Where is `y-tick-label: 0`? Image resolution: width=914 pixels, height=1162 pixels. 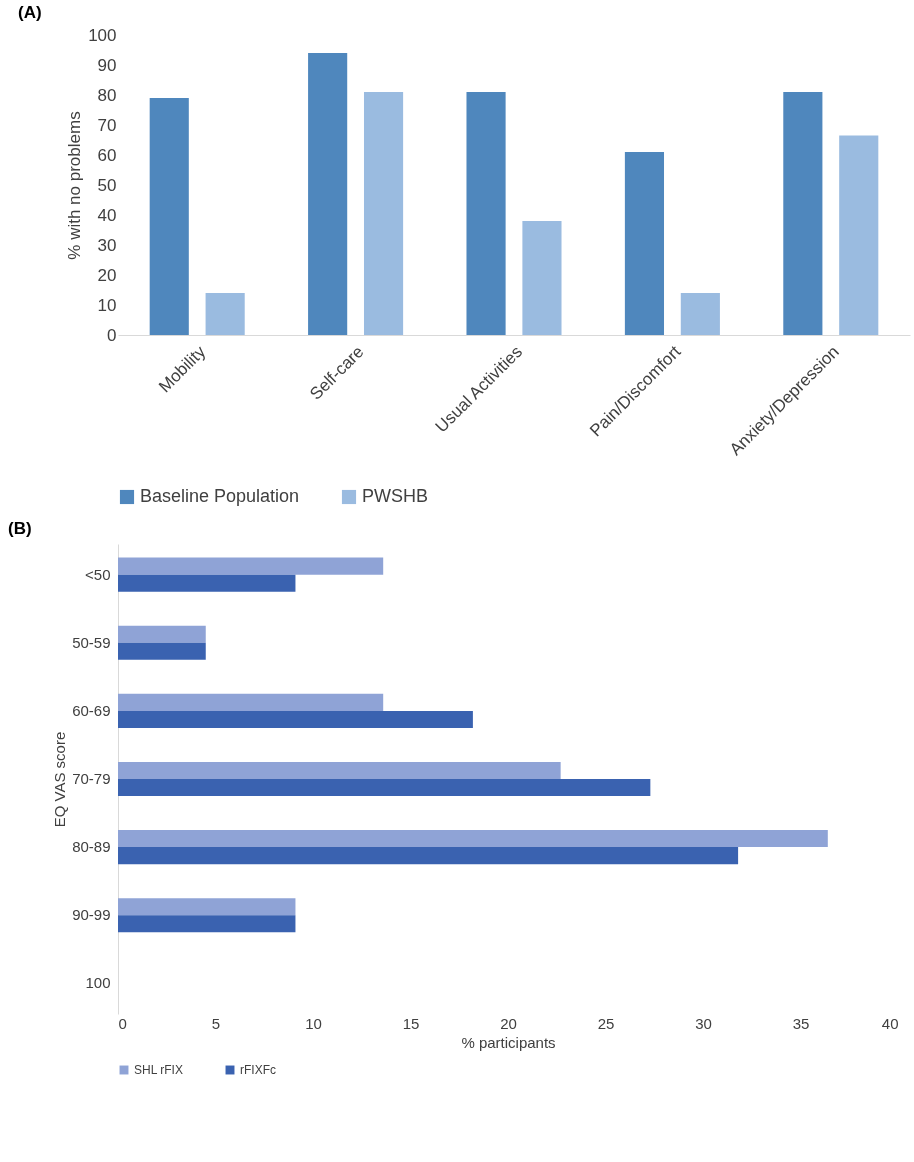 y-tick-label: 0 is located at coordinates (112, 335).